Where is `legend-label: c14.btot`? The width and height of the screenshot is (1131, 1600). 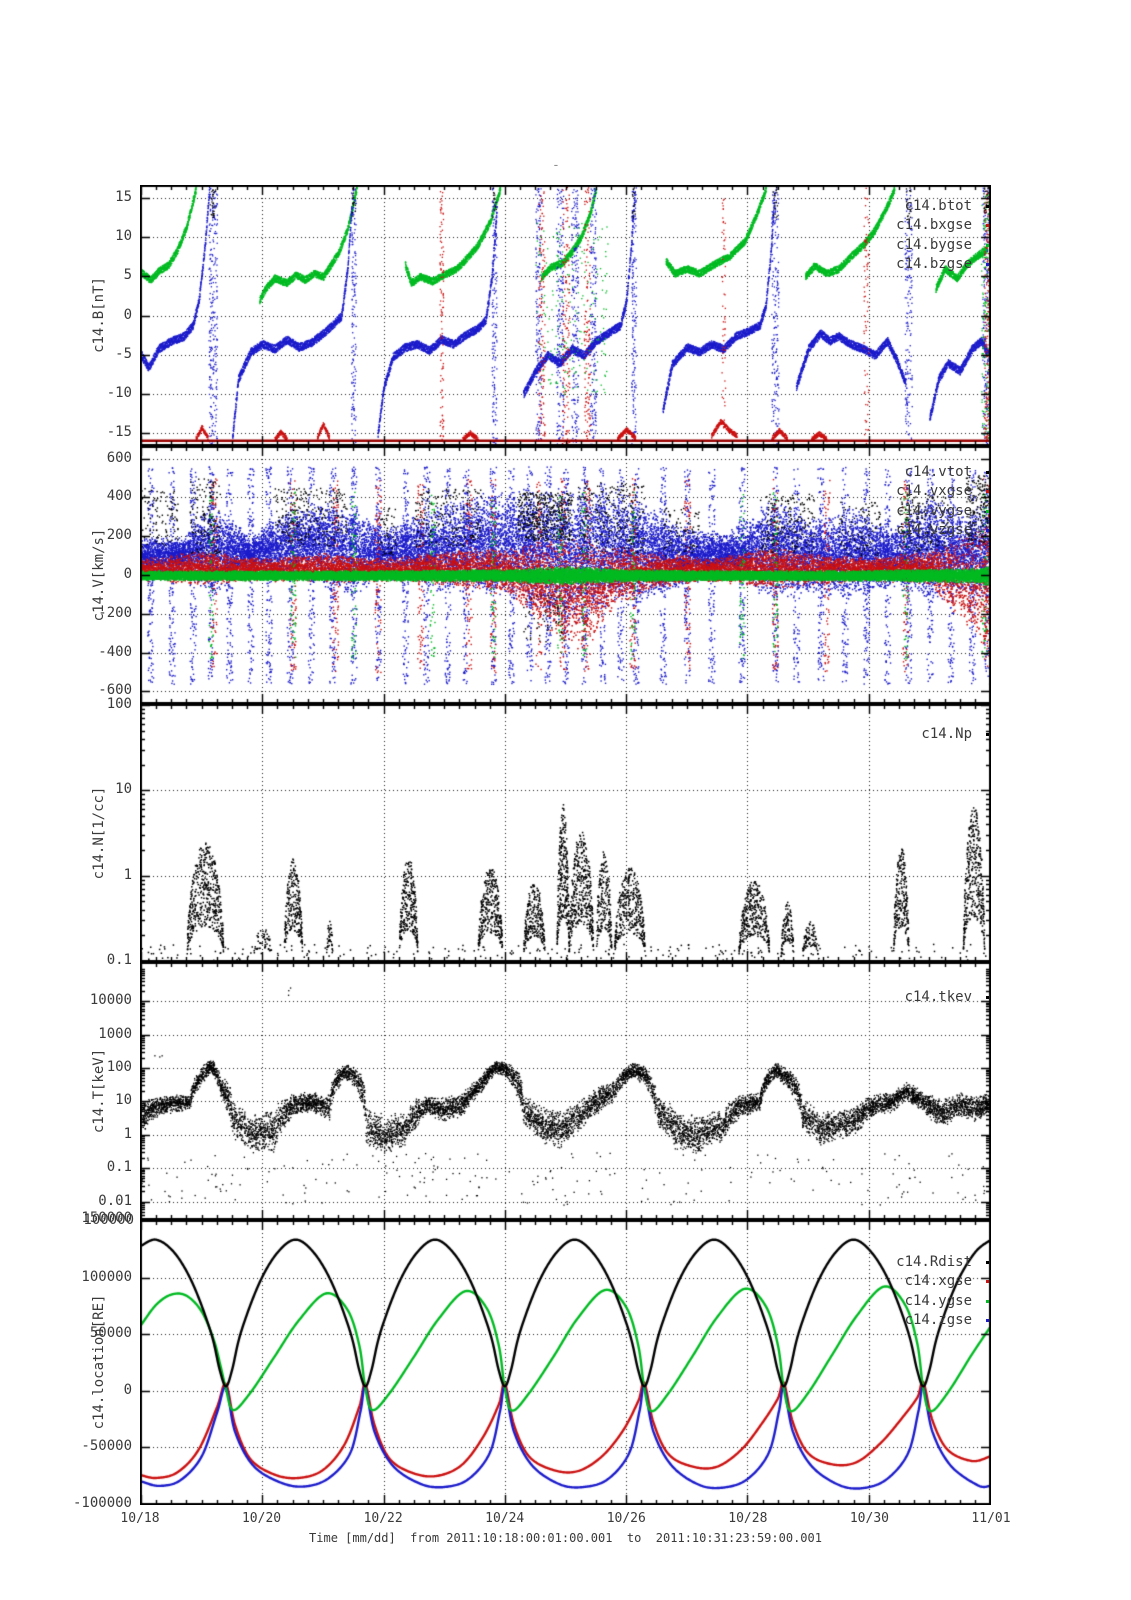 legend-label: c14.btot is located at coordinates (938, 206).